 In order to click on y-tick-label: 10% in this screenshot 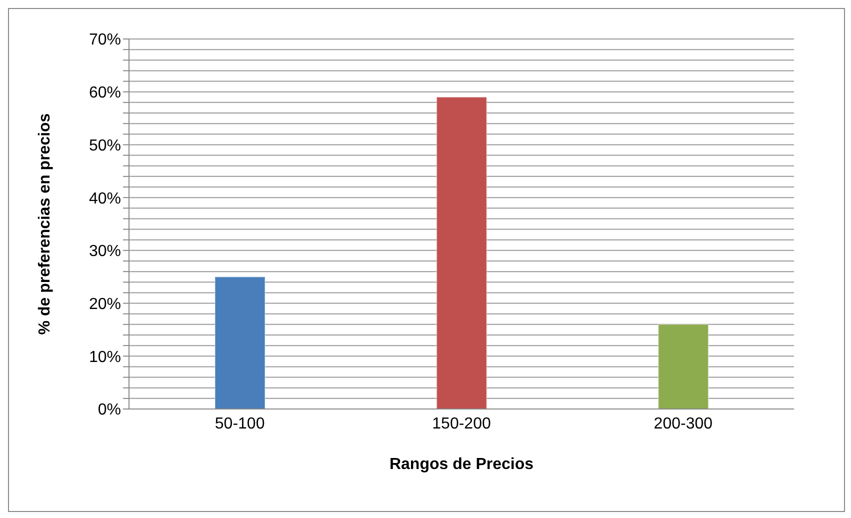, I will do `click(104, 357)`.